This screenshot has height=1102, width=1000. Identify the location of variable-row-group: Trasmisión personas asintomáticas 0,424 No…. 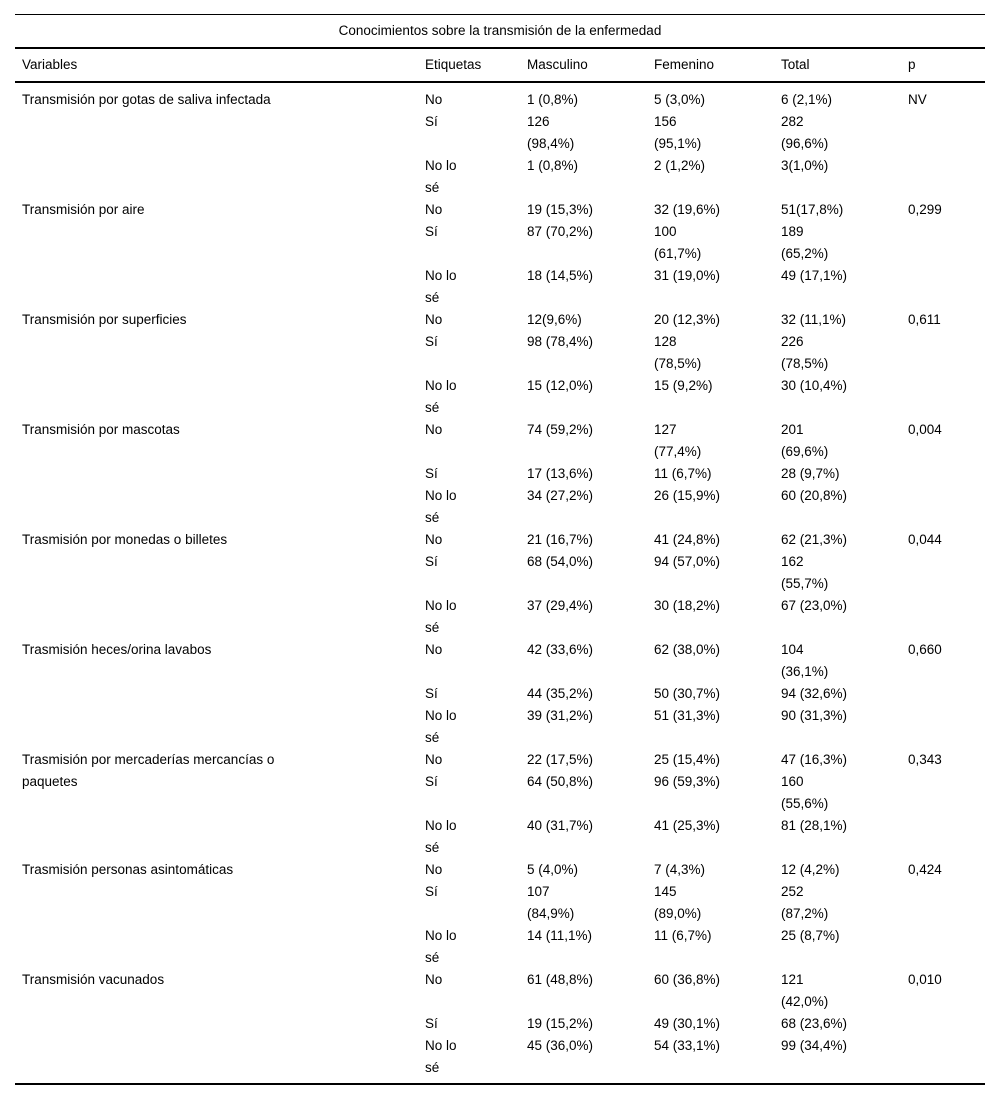
(500, 914).